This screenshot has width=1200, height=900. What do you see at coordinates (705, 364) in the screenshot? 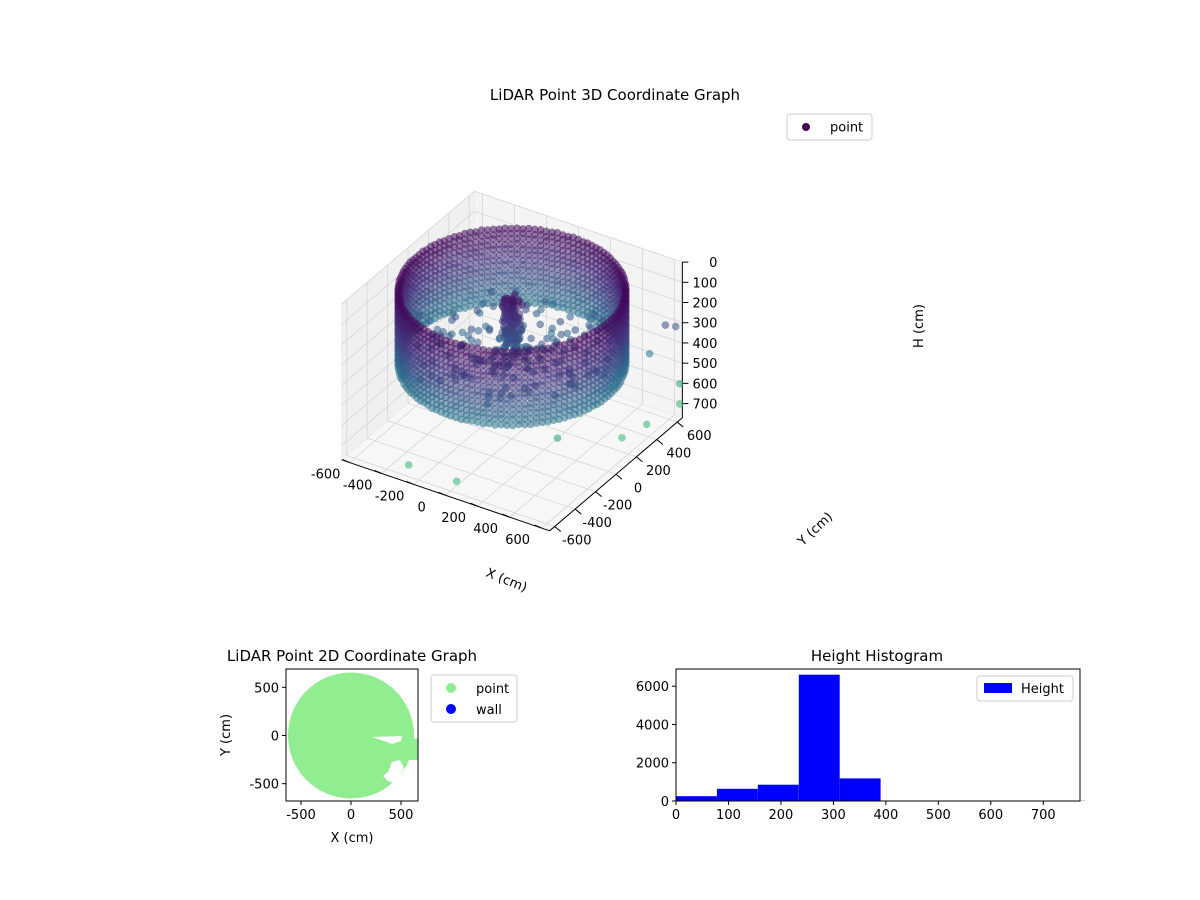
I see `h-tick-label: 500` at bounding box center [705, 364].